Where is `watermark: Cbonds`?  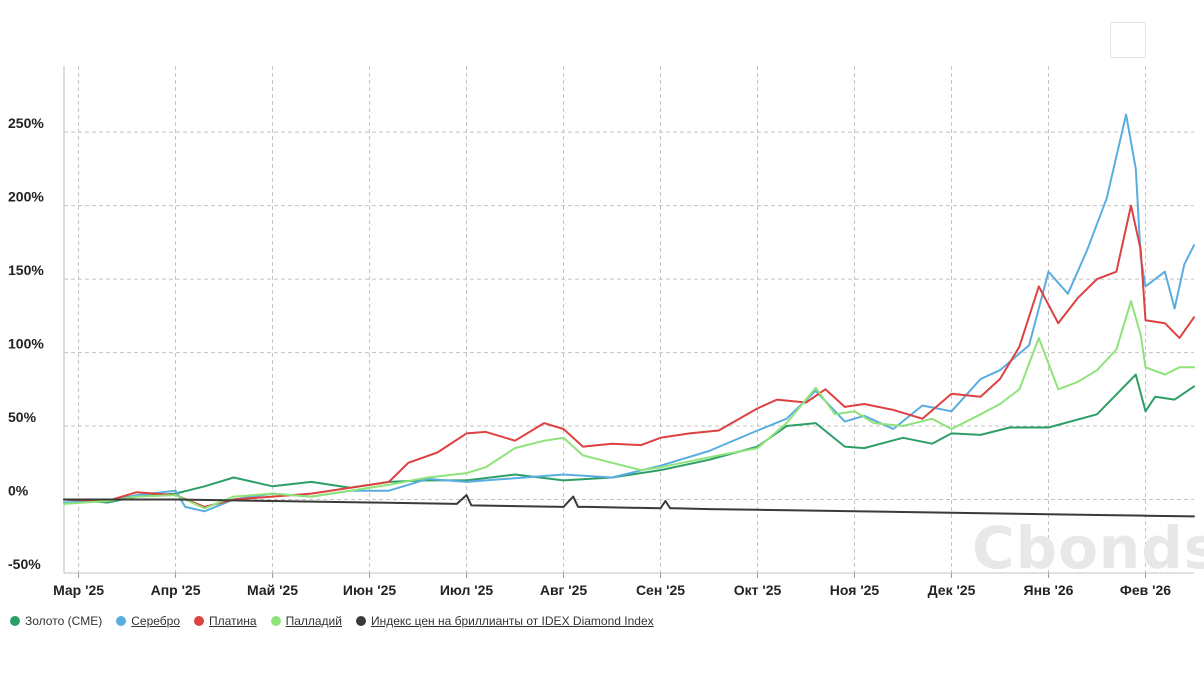 watermark: Cbonds is located at coordinates (1088, 548).